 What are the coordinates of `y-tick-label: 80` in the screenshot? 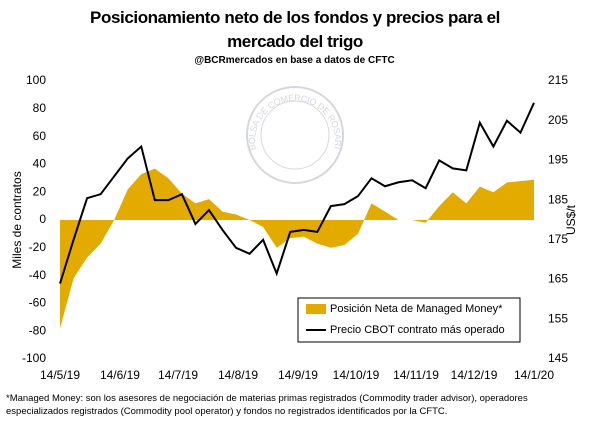 It's located at (40, 108).